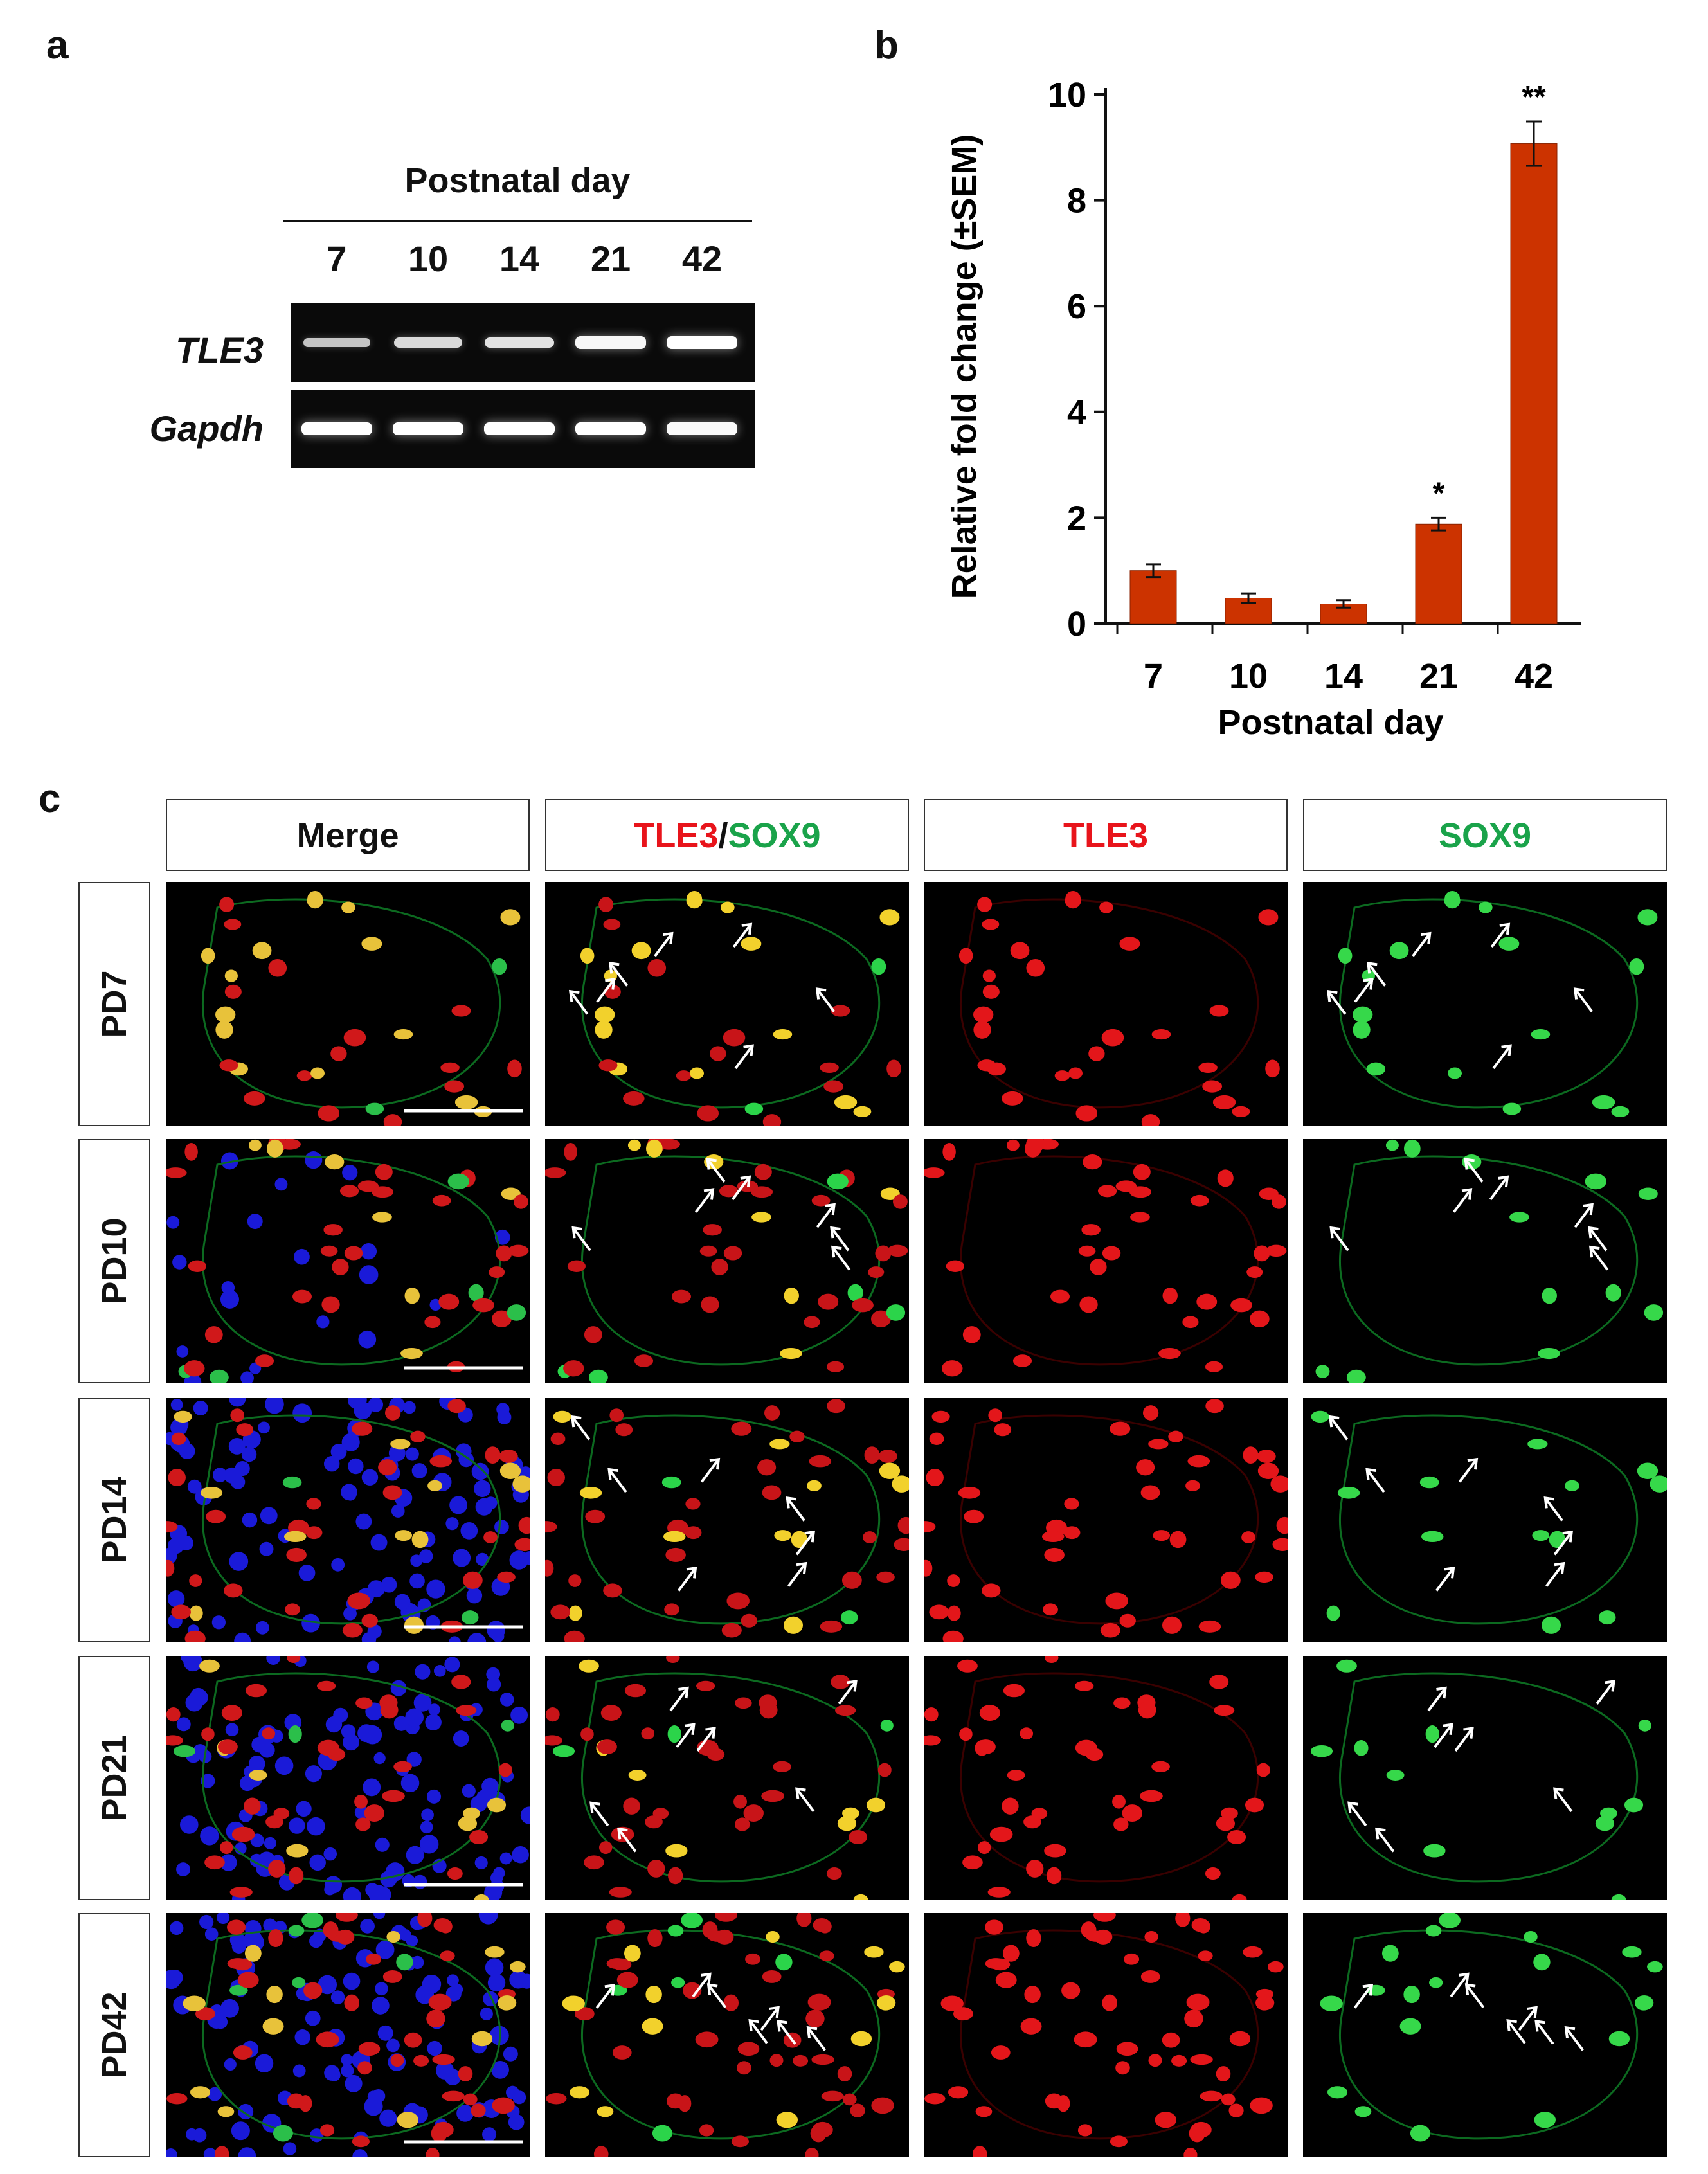 The height and width of the screenshot is (2174, 1708). Describe the element at coordinates (114, 1778) in the screenshot. I see `row-label: PD21` at that location.